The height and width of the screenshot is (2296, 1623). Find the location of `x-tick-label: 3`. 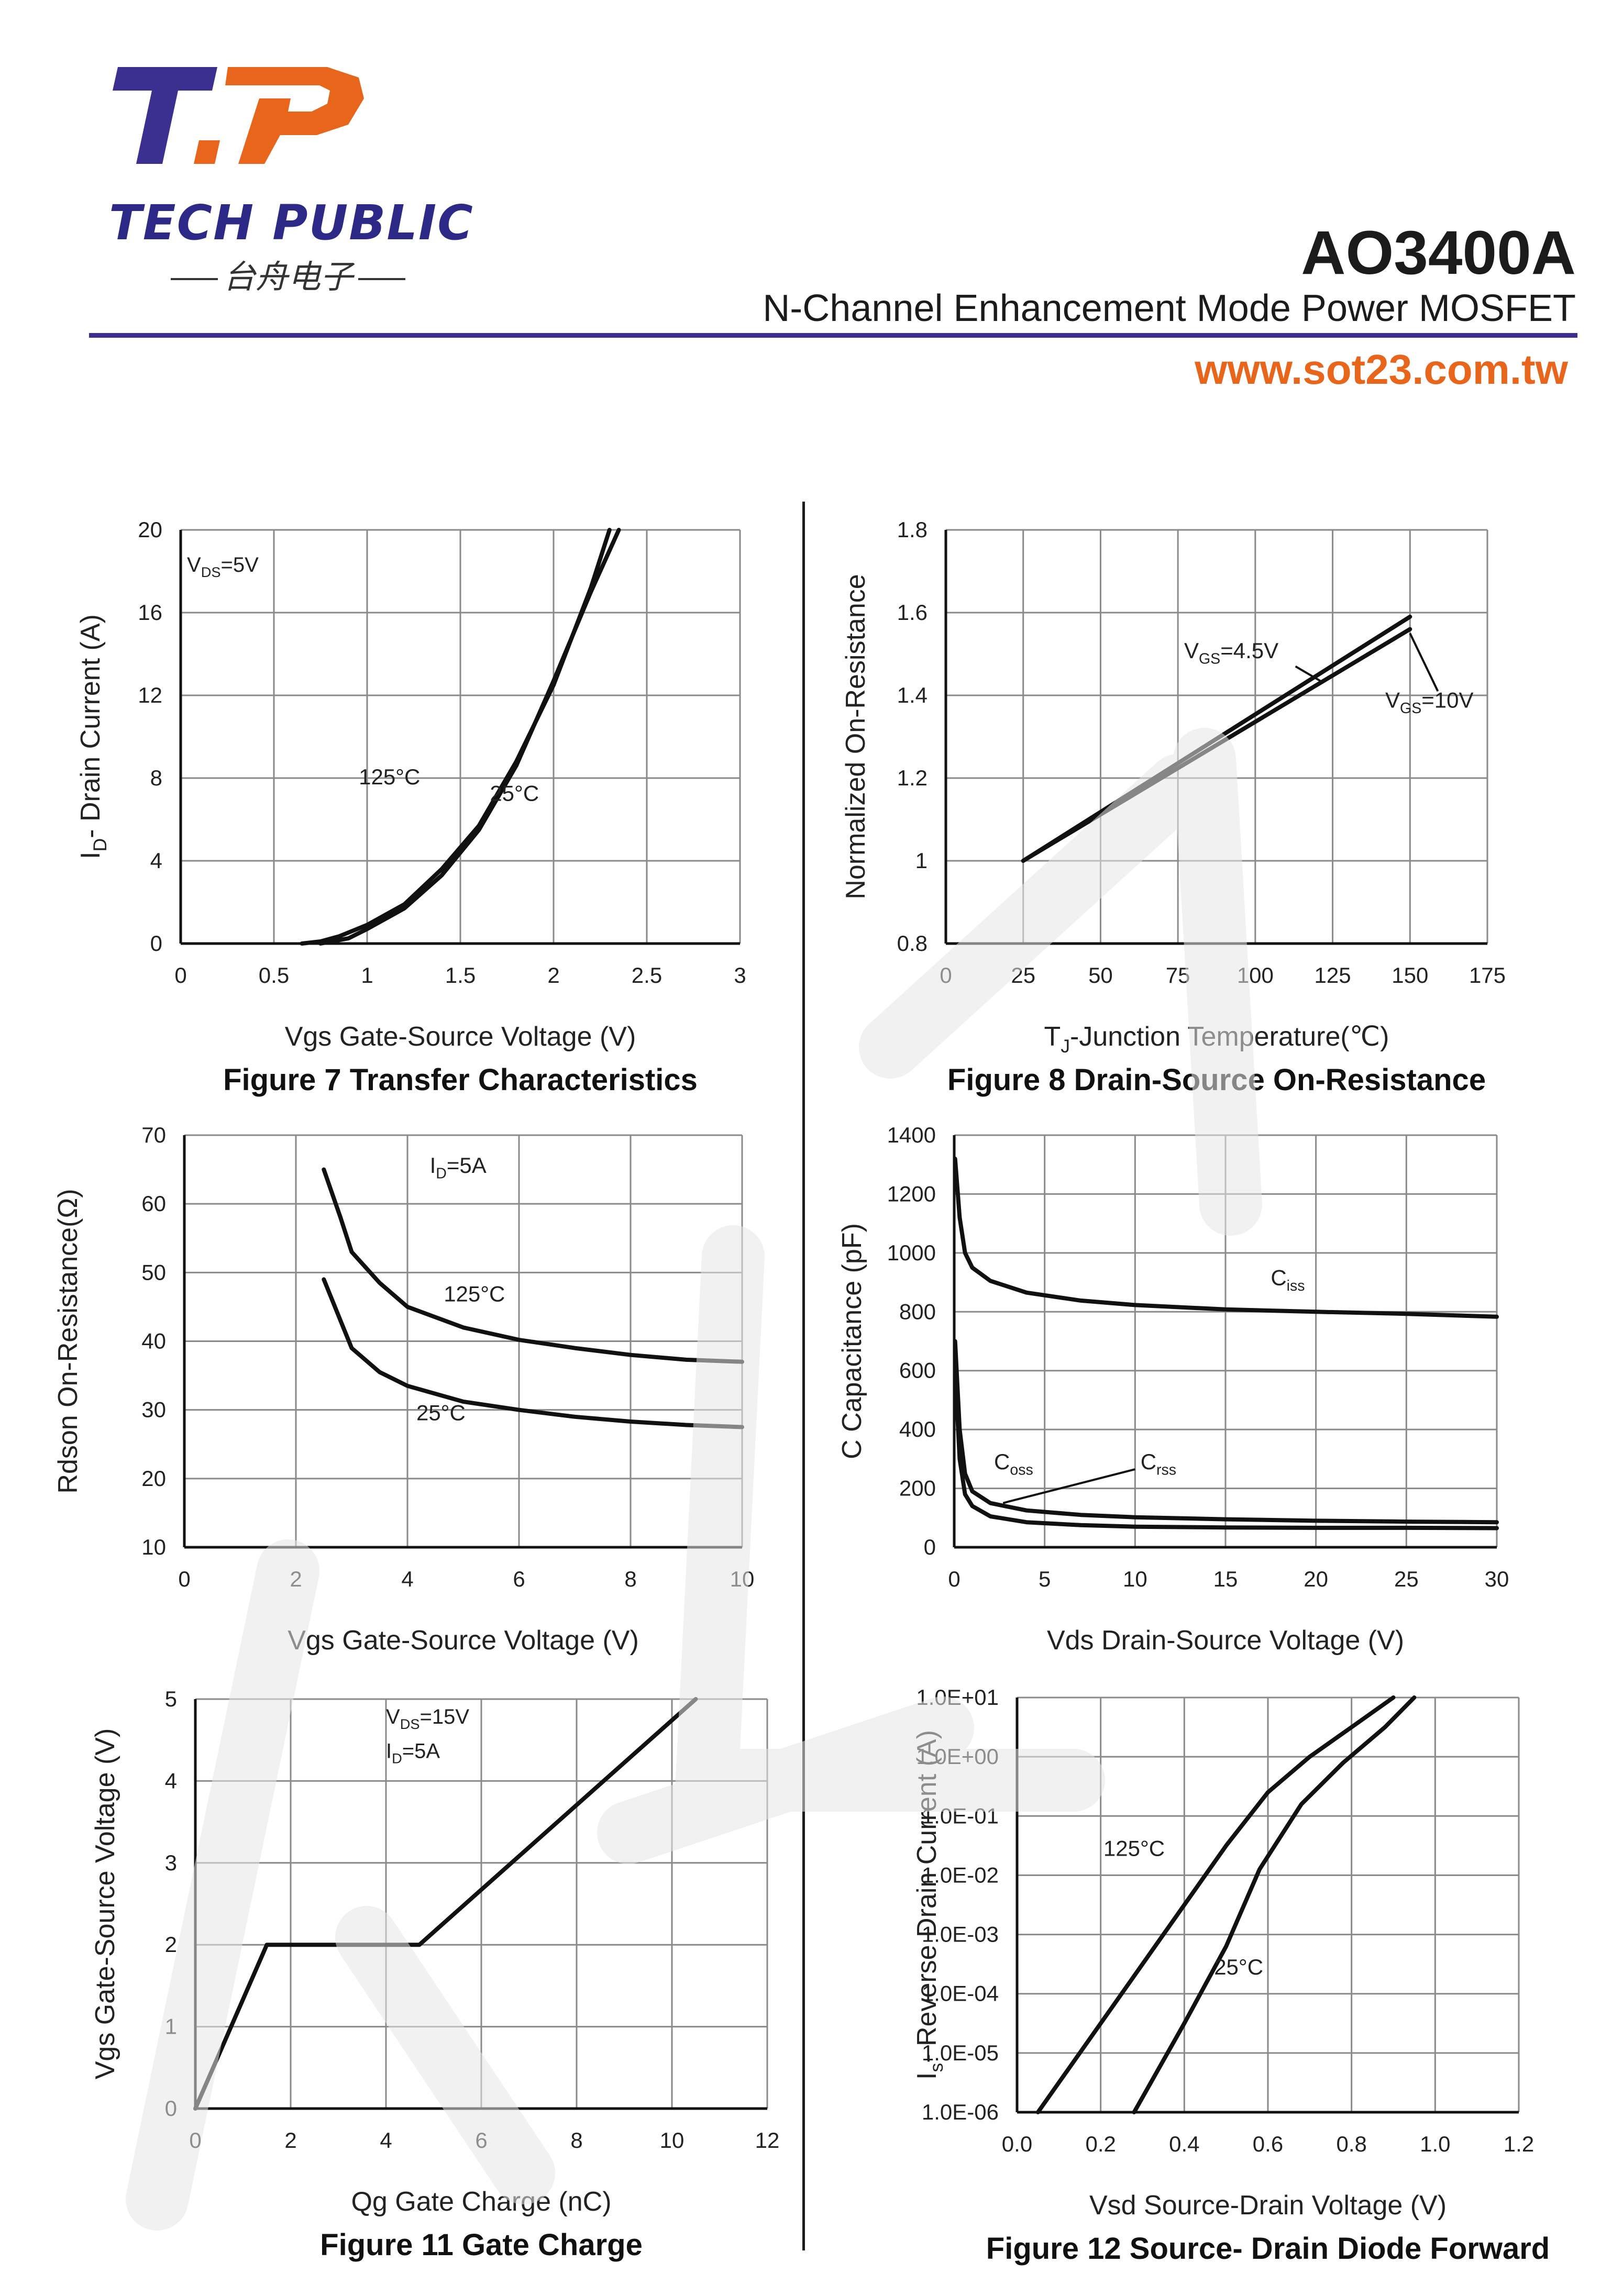

x-tick-label: 3 is located at coordinates (740, 975).